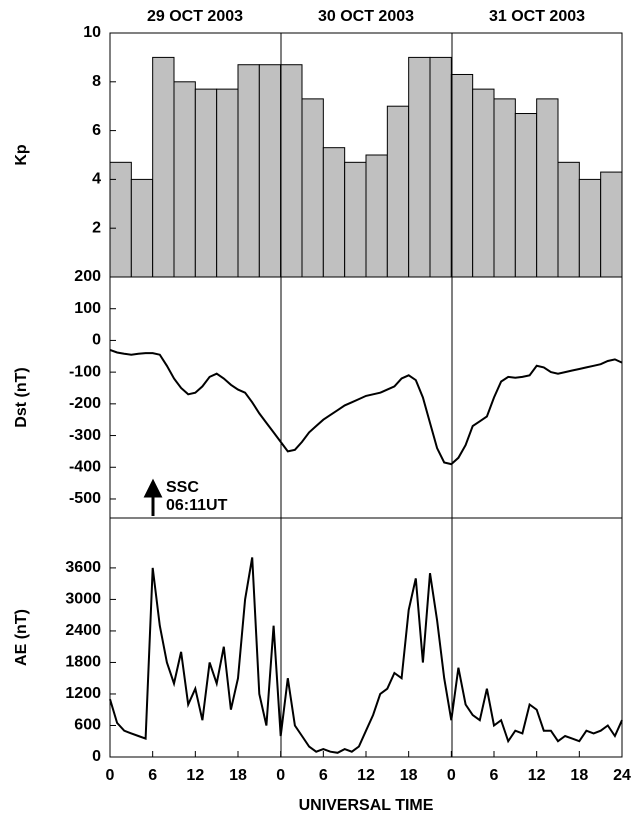 The image size is (636, 823). I want to click on y-tick-label: 2, so click(96, 227).